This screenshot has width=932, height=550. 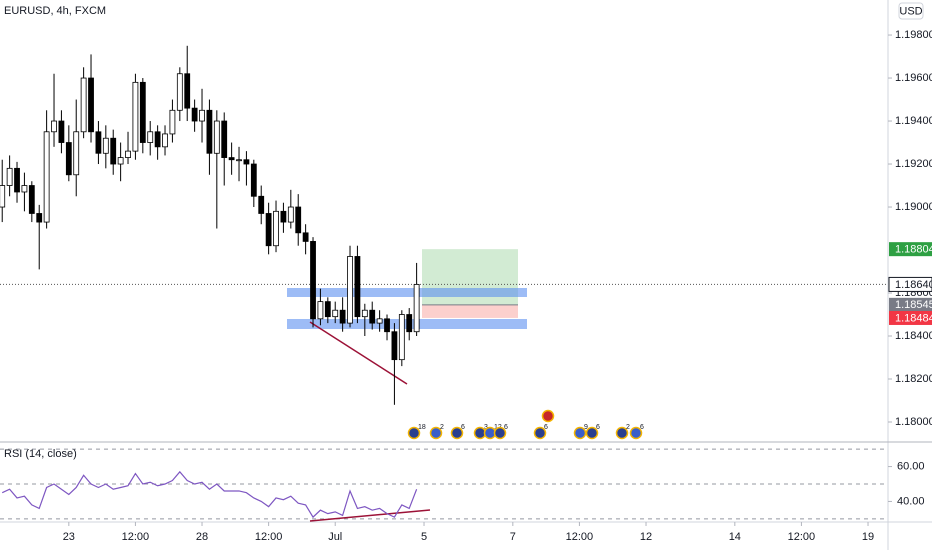 What do you see at coordinates (913, 422) in the screenshot?
I see `y-tick-label: 1.18000` at bounding box center [913, 422].